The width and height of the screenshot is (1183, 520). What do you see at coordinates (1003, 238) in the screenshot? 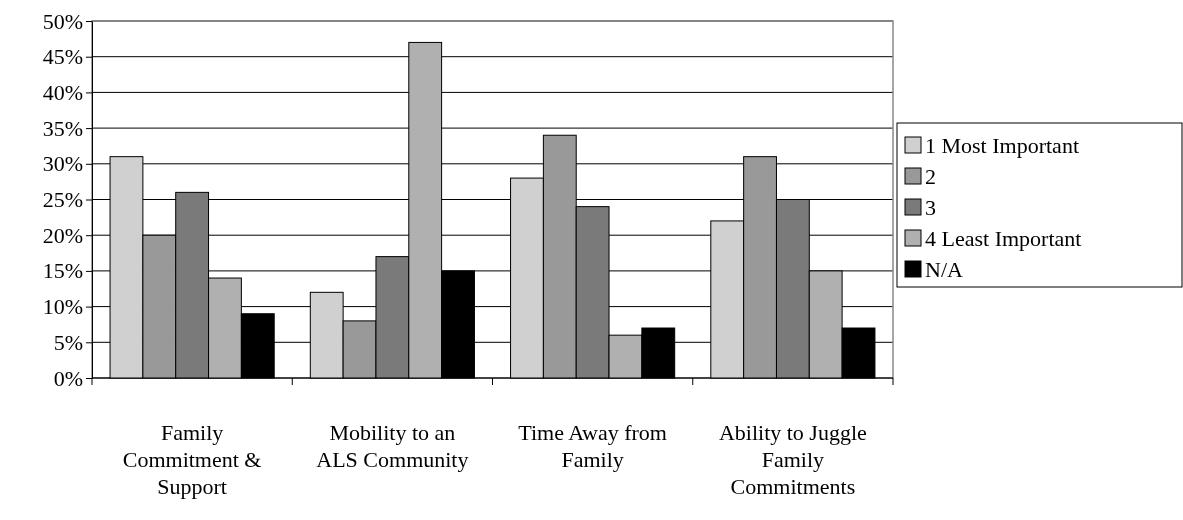
I see `legend-label: 4 Least Important` at bounding box center [1003, 238].